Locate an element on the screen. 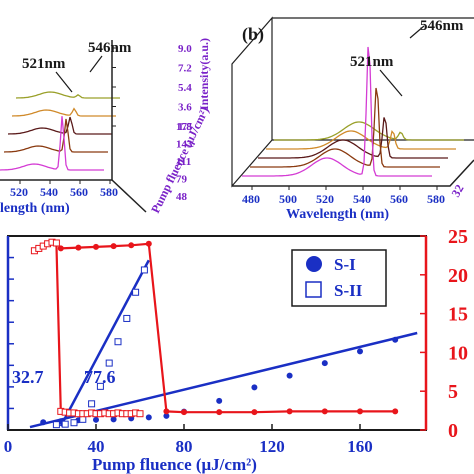 This screenshot has height=474, width=474. panel-a-fluence-ticks: 175 143 111 79 48 is located at coordinates (184, 162).